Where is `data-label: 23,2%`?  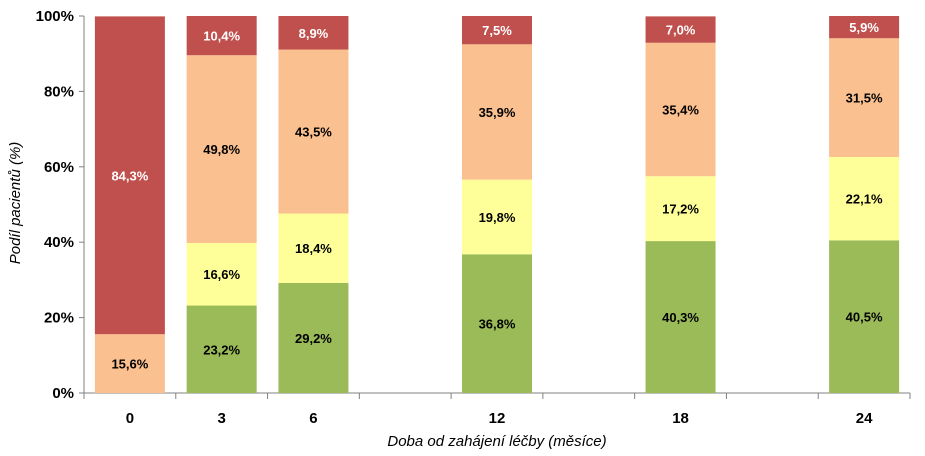
data-label: 23,2% is located at coordinates (221, 349).